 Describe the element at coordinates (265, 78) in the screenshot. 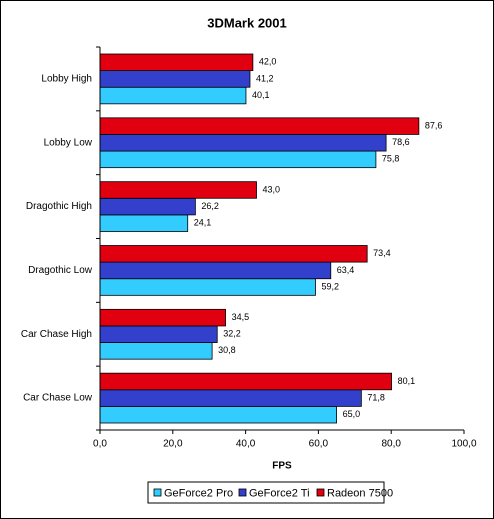

I see `value-label: 41,2` at that location.